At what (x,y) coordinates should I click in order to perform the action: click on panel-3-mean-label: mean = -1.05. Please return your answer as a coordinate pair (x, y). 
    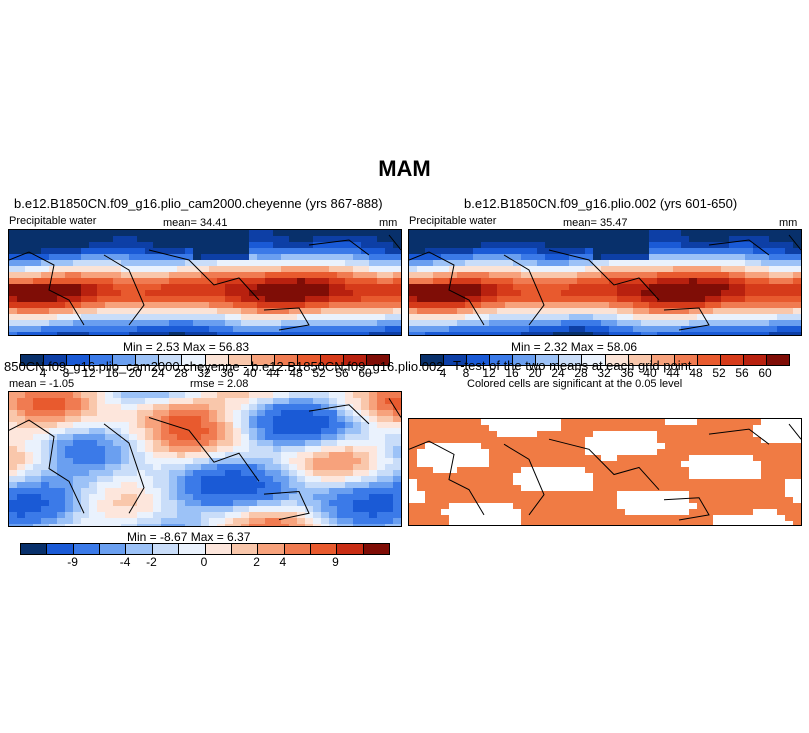
    Looking at the image, I should click on (42, 384).